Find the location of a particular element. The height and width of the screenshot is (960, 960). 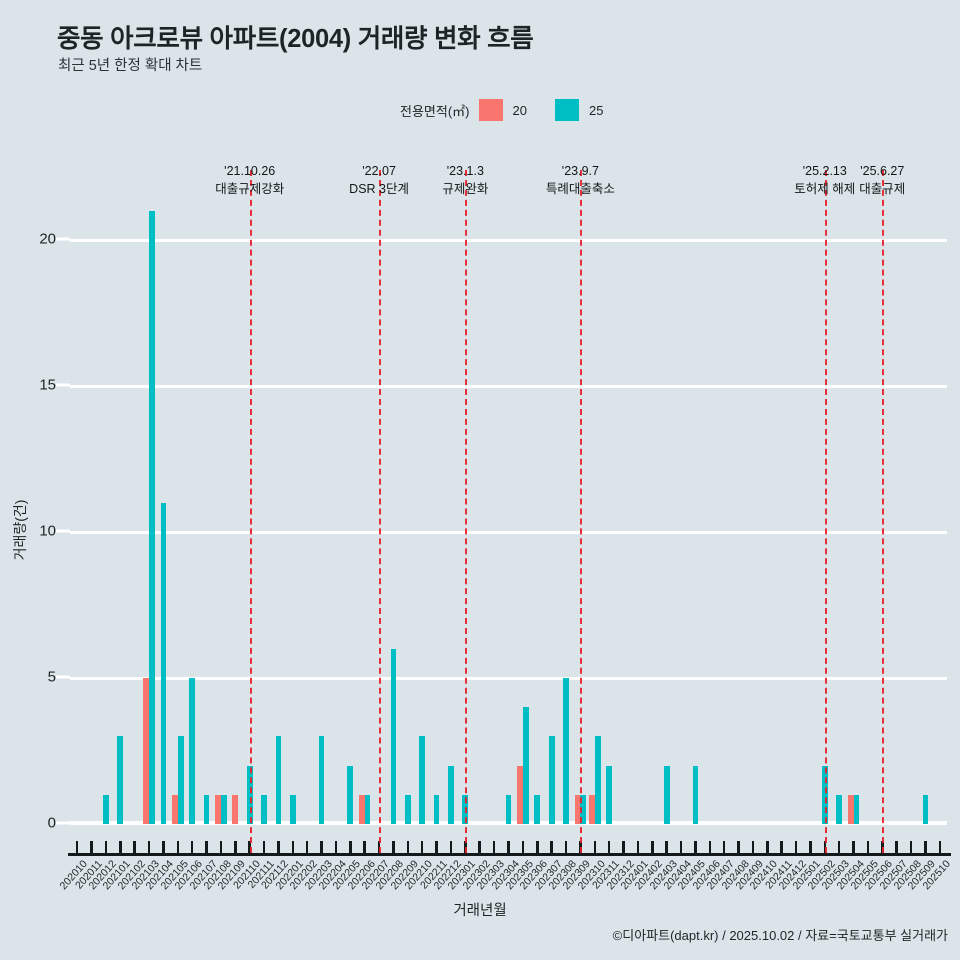

event-text: DSR 3단계 is located at coordinates (379, 189).